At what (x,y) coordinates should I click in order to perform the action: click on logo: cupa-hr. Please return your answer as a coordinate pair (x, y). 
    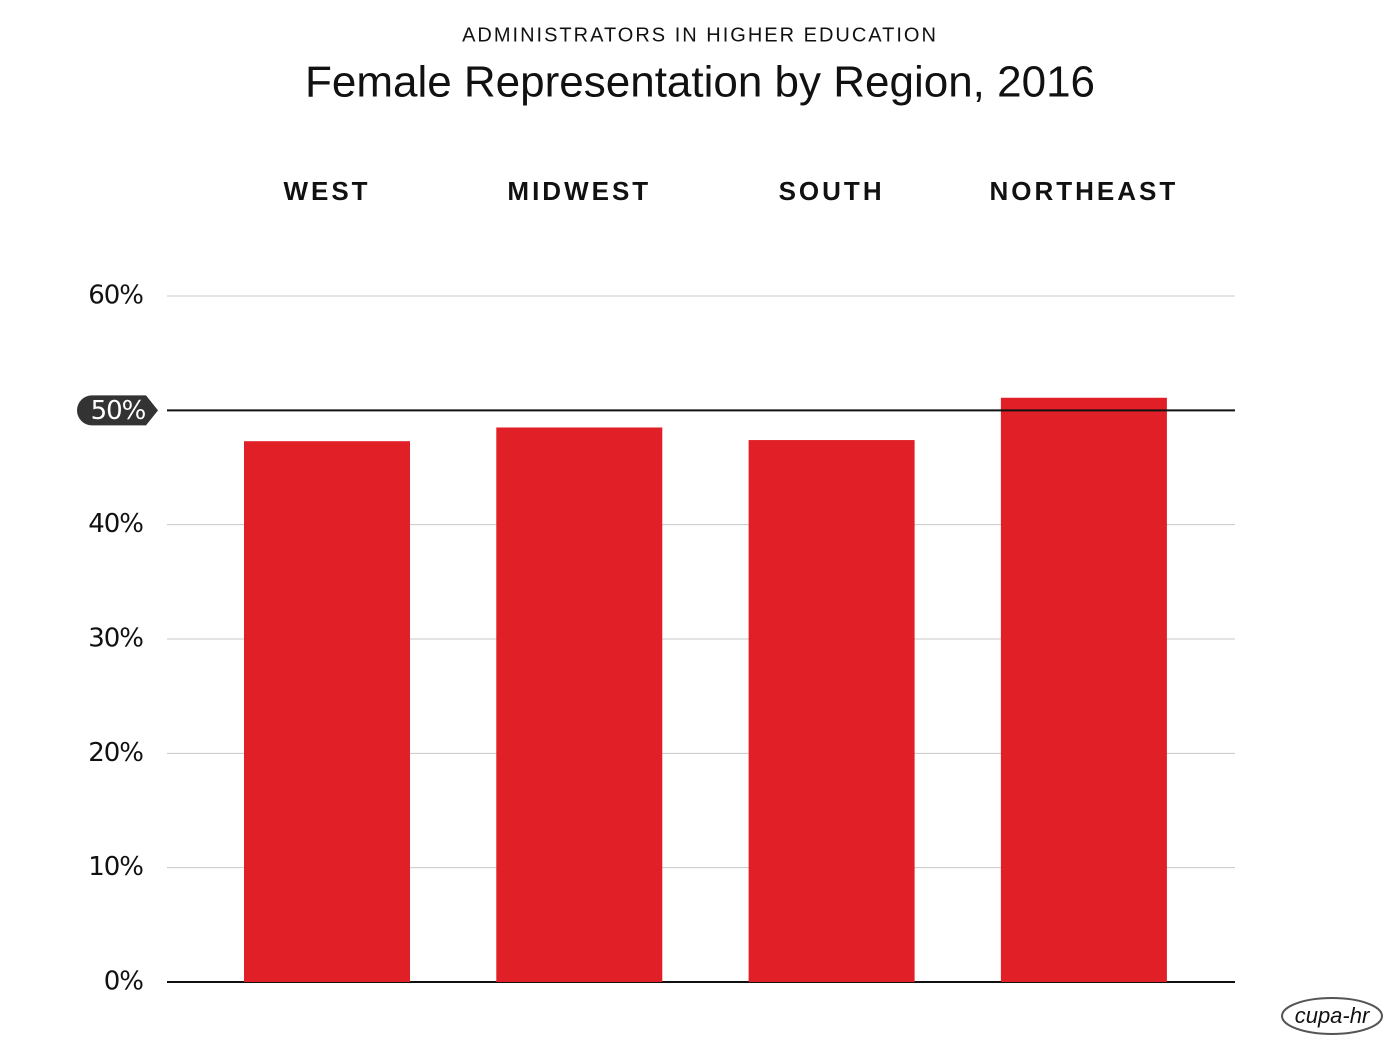
    Looking at the image, I should click on (1332, 1016).